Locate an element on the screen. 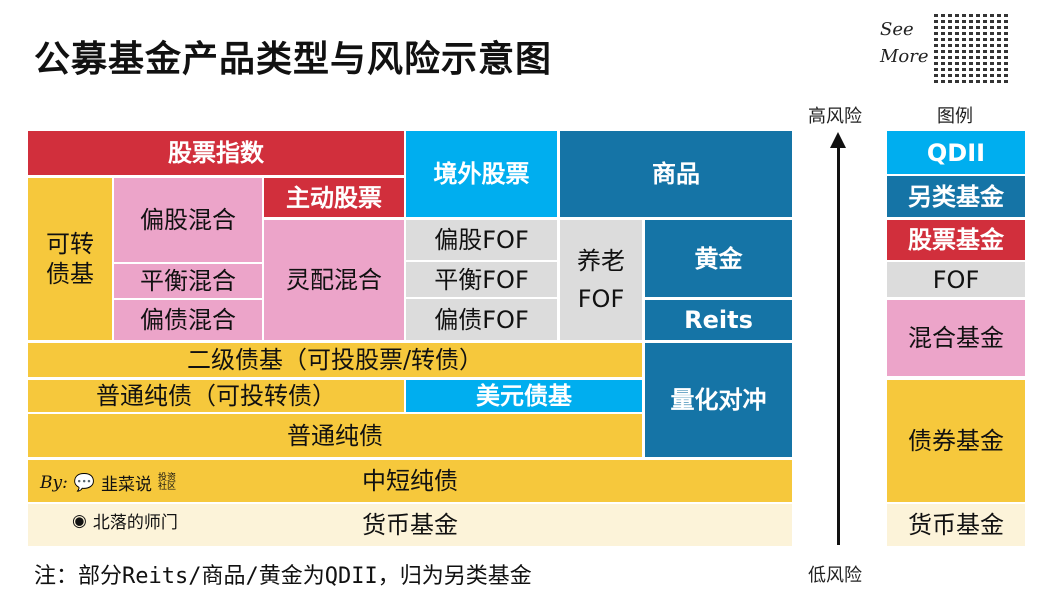 The image size is (1054, 593). block-flexible-mixed: 灵配混合 is located at coordinates (334, 280).